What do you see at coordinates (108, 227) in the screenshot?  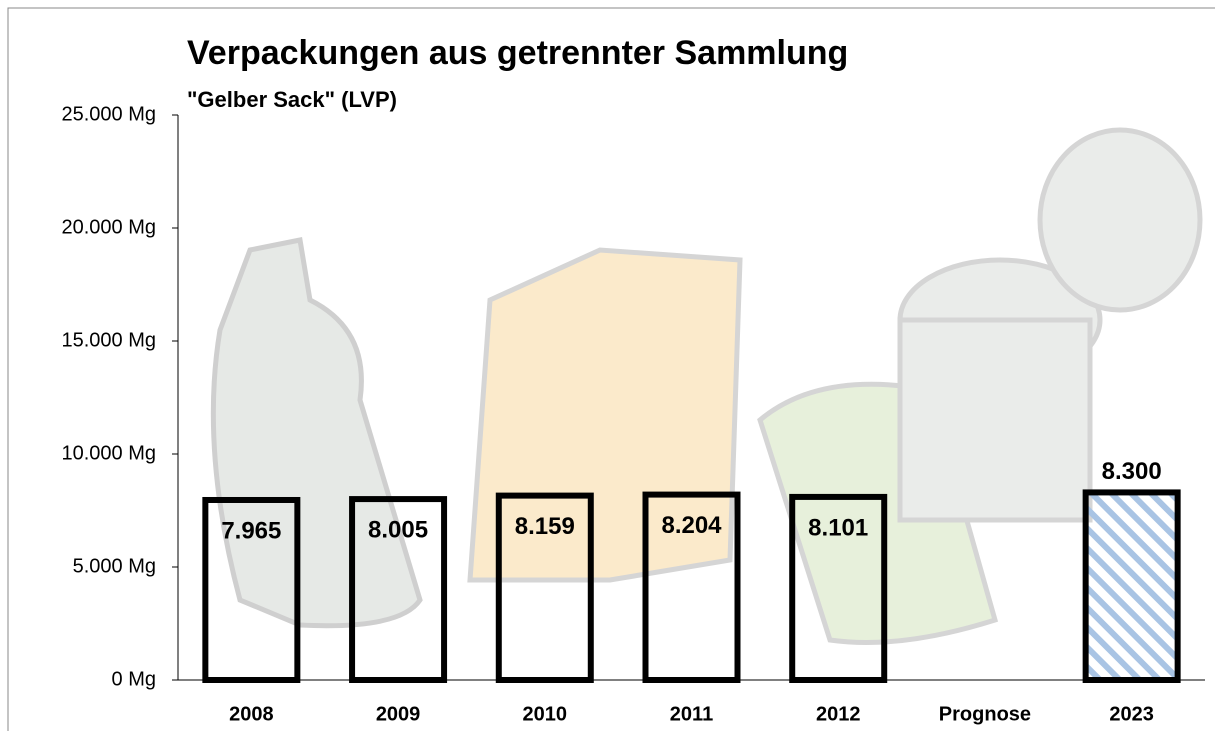 I see `y-tick-label: 20.000 Mg` at bounding box center [108, 227].